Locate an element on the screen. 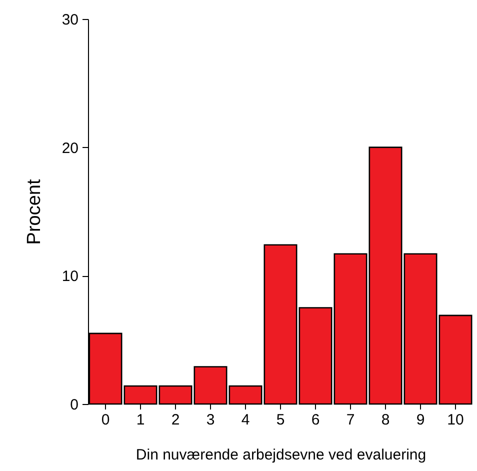 Image resolution: width=477 pixels, height=471 pixels. y-tick-label: 10 is located at coordinates (70, 277).